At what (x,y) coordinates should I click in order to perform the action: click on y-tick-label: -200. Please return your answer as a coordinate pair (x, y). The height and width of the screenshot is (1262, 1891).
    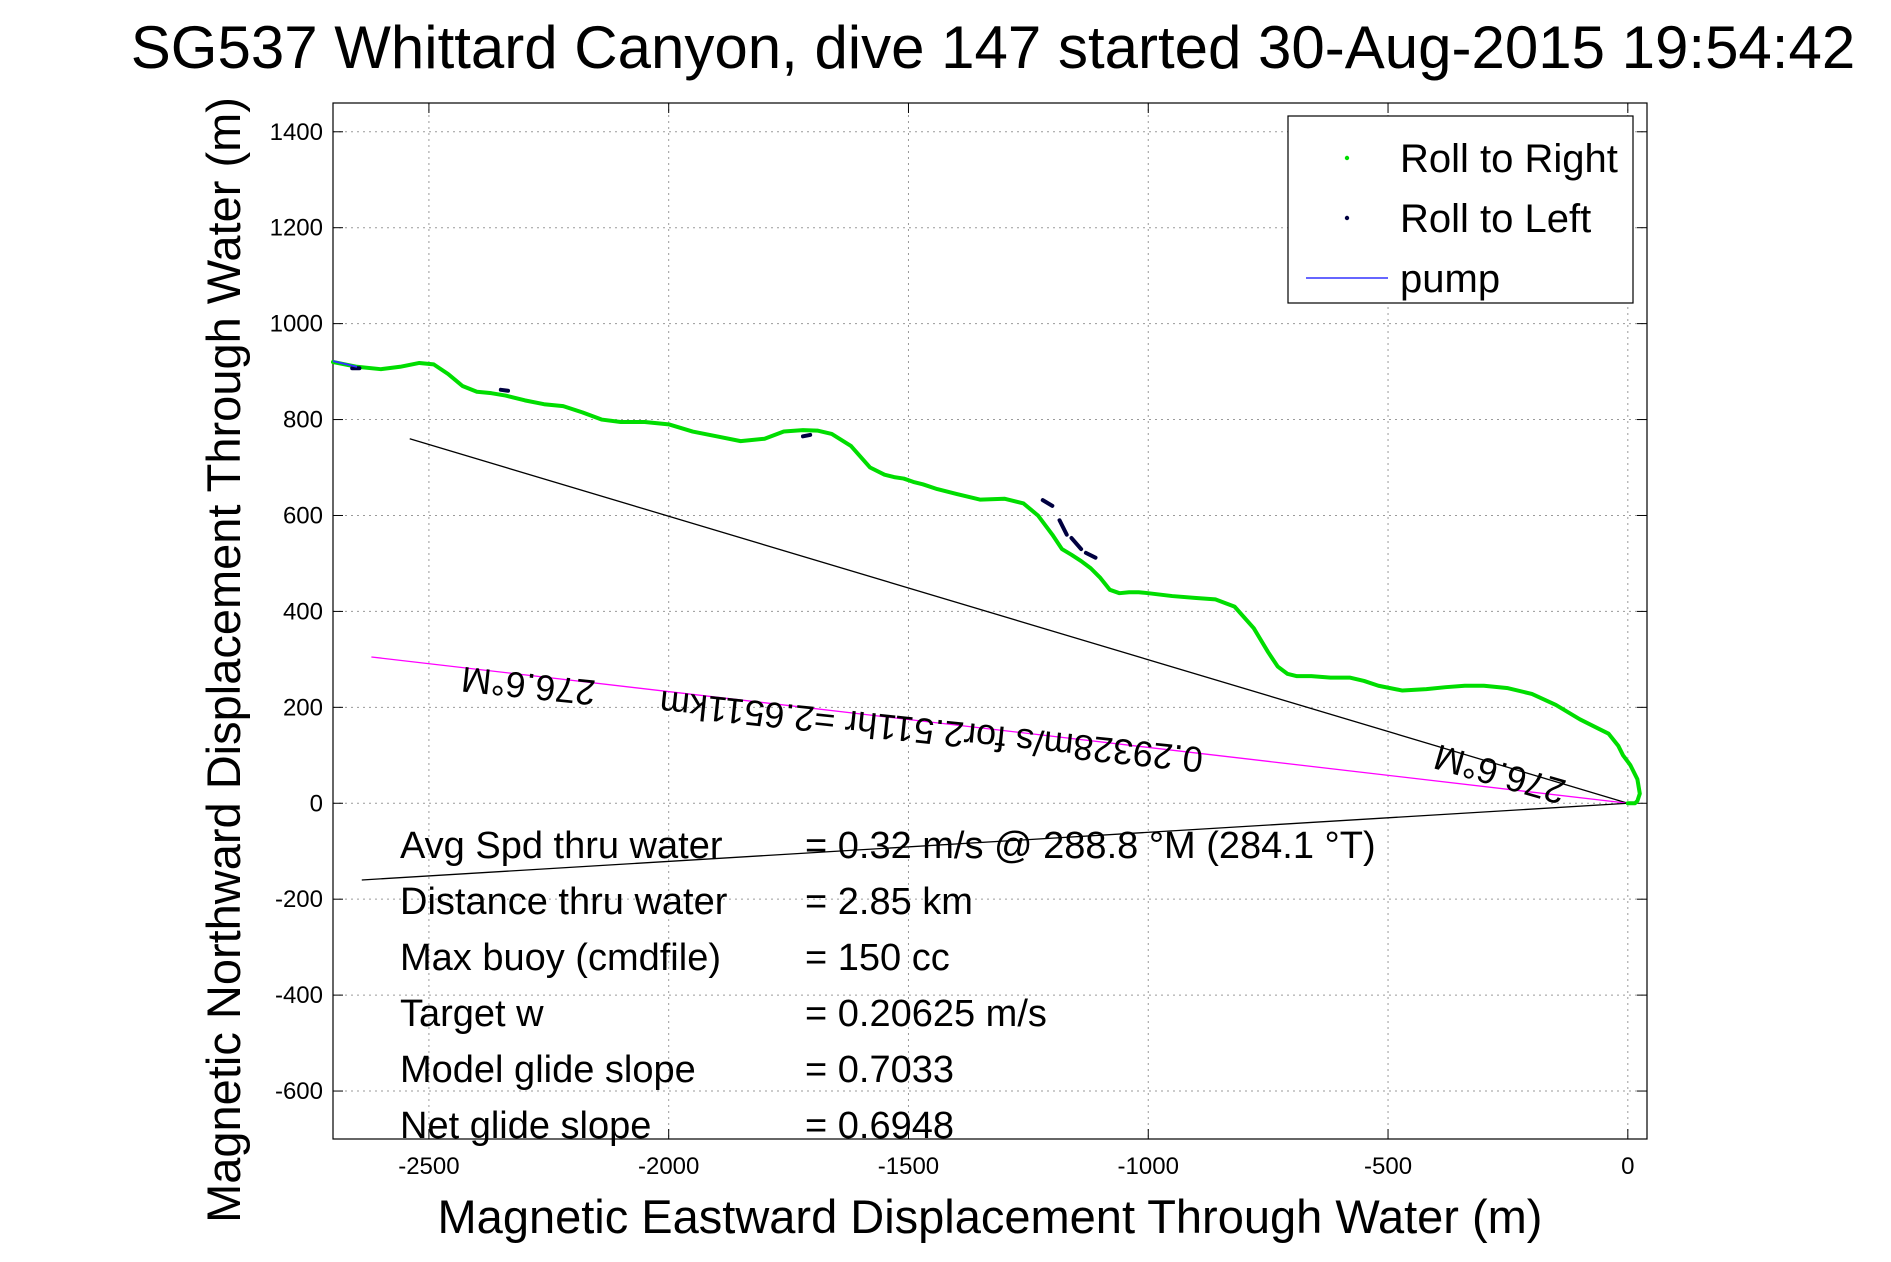
    Looking at the image, I should click on (299, 899).